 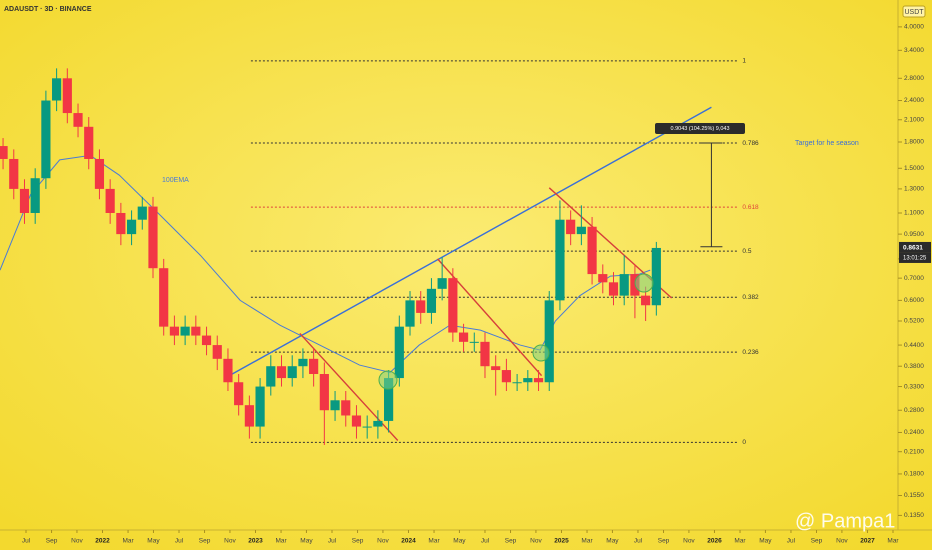 I want to click on y-tick-label: 1.3000, so click(x=914, y=189).